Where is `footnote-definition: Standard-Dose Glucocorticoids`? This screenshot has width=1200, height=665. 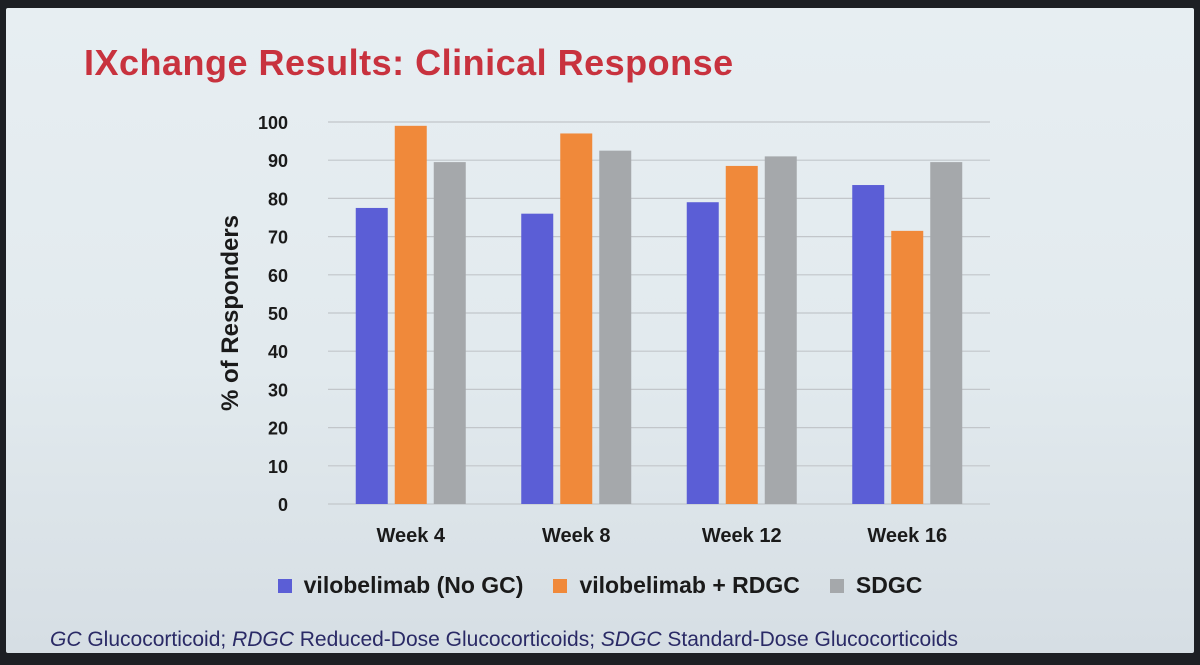 footnote-definition: Standard-Dose Glucocorticoids is located at coordinates (810, 639).